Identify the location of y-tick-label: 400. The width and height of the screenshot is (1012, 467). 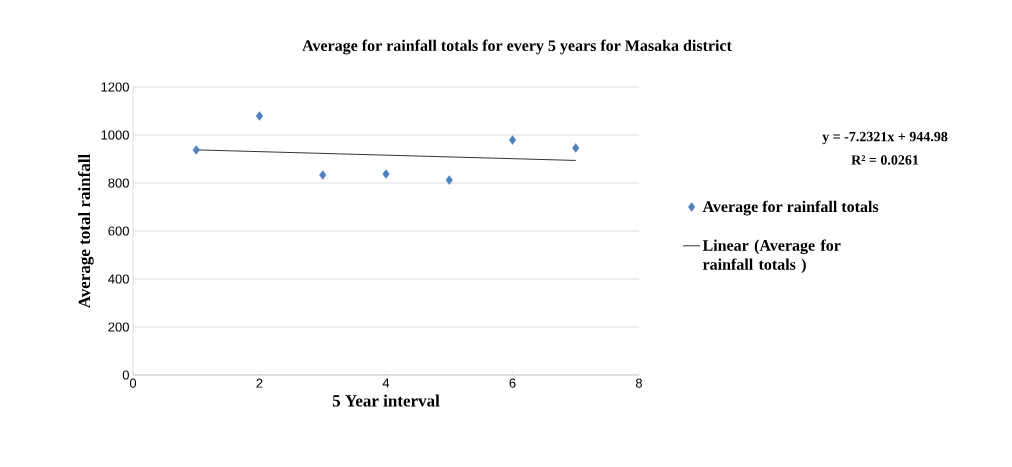
(118, 279).